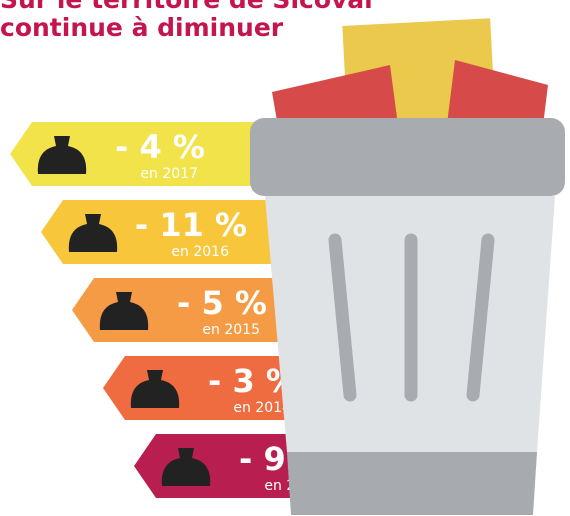  I want to click on percent-value: - 11 %, so click(191, 225).